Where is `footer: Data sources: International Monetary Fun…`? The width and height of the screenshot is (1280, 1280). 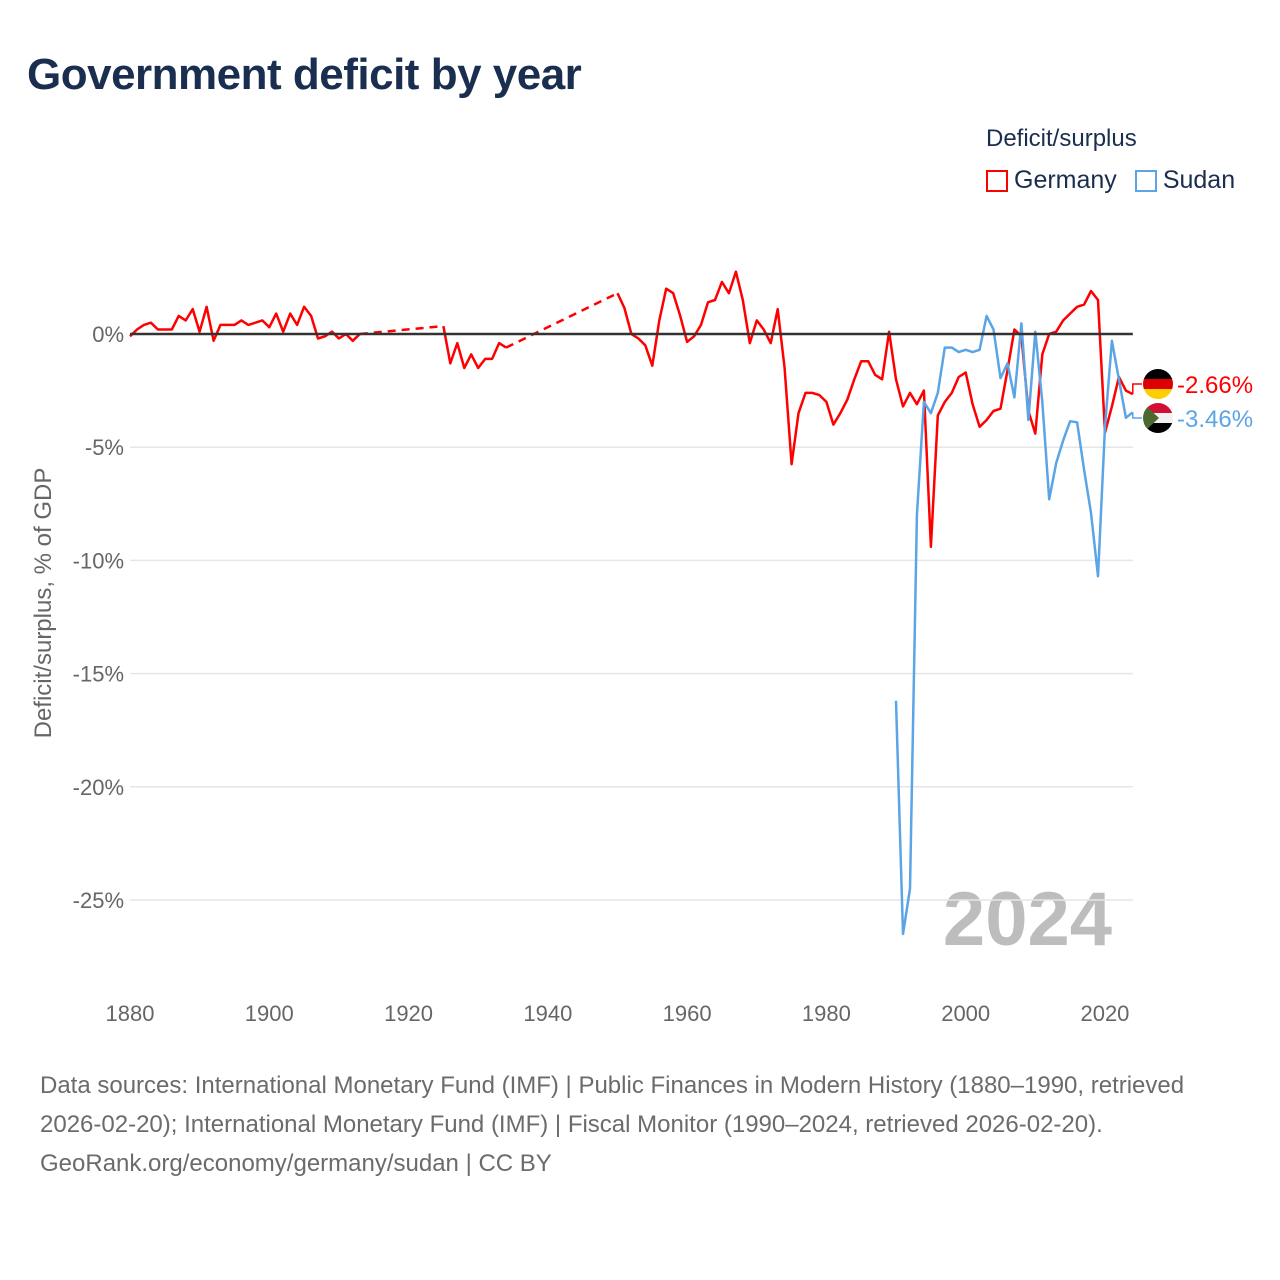
footer: Data sources: International Monetary Fun… is located at coordinates (640, 1124).